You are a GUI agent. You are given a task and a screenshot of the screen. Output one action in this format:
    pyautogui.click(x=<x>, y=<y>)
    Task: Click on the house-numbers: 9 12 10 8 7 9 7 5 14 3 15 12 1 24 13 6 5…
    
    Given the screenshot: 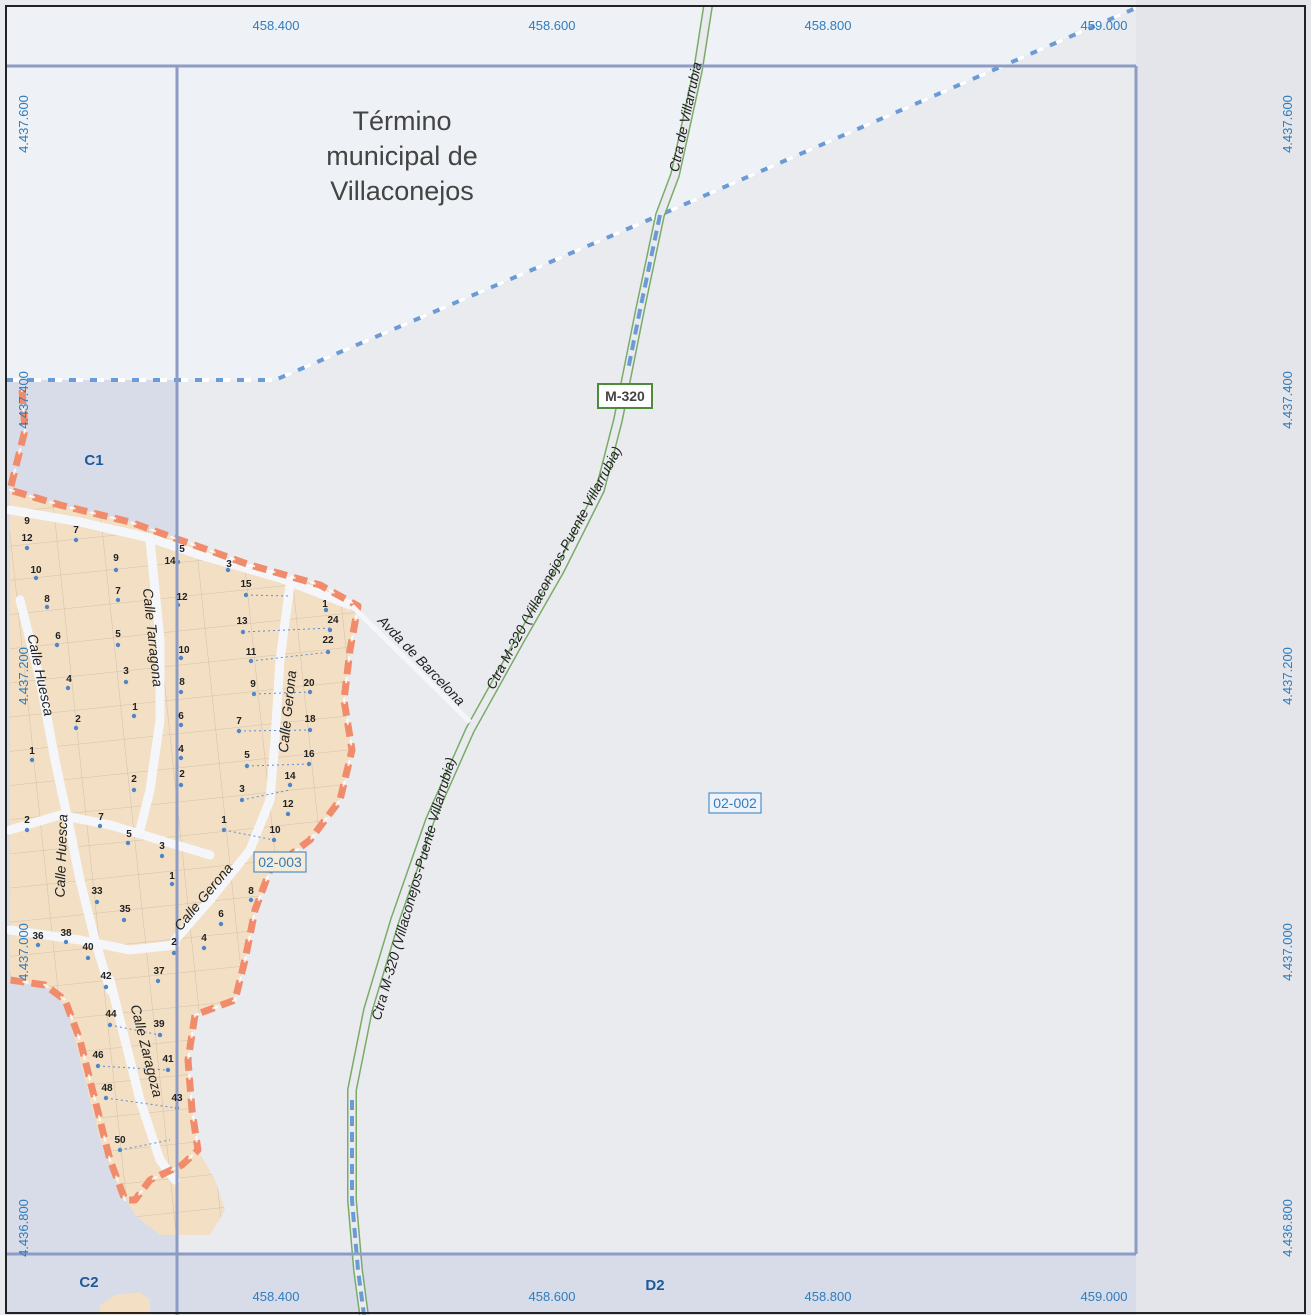 What is the action you would take?
    pyautogui.click(x=180, y=831)
    